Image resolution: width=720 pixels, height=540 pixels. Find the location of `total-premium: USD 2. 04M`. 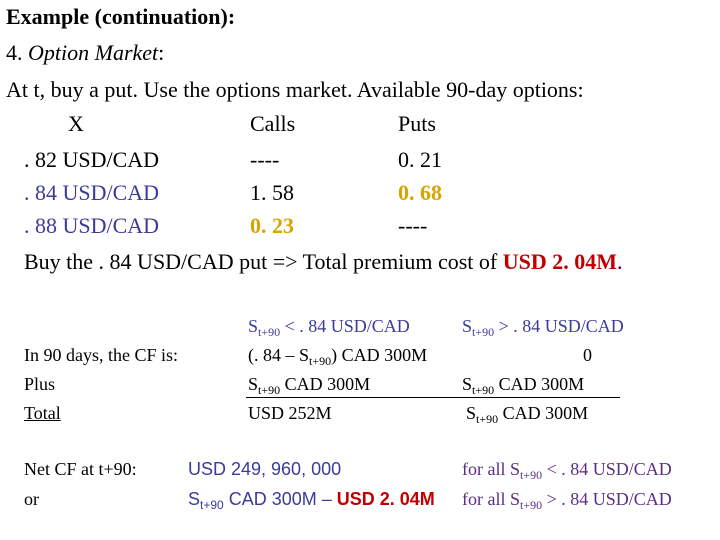

total-premium: USD 2. 04M is located at coordinates (560, 261).